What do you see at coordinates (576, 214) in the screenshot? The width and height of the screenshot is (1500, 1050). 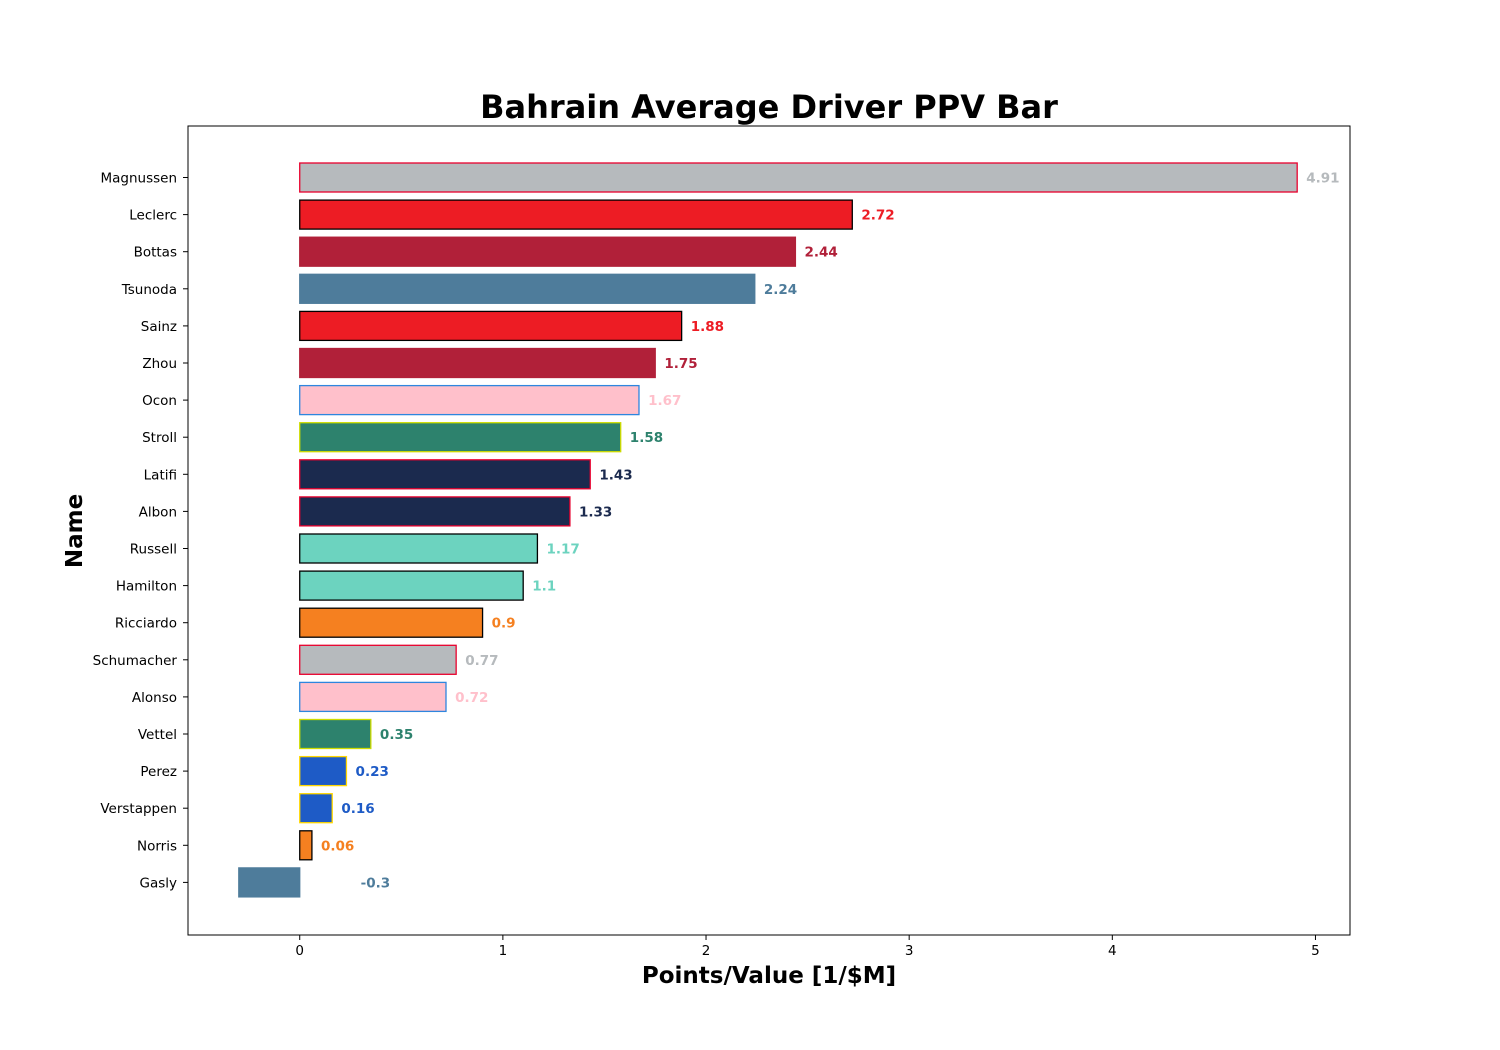 I see `bar-leclerc` at bounding box center [576, 214].